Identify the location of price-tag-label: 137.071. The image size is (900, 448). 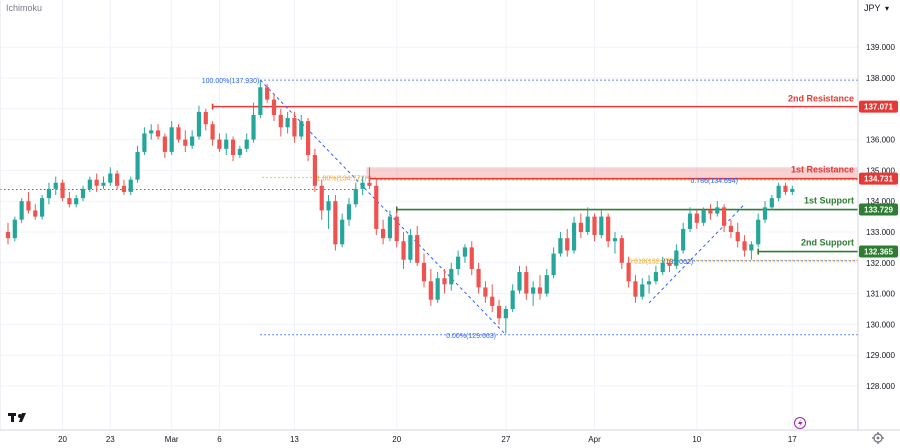
(878, 107).